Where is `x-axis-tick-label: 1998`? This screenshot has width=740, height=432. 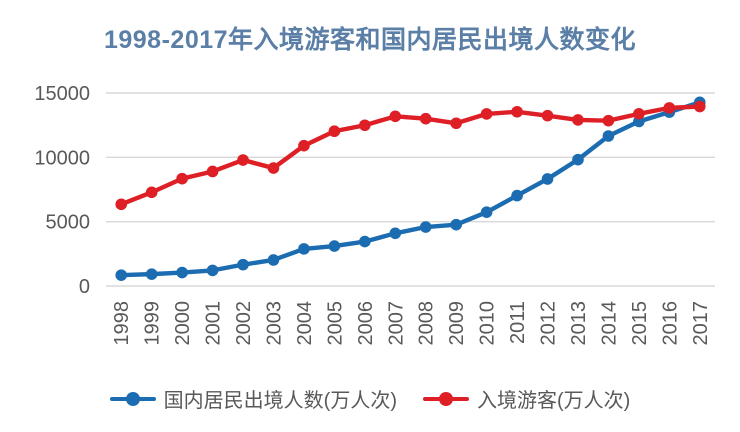
x-axis-tick-label: 1998 is located at coordinates (122, 323).